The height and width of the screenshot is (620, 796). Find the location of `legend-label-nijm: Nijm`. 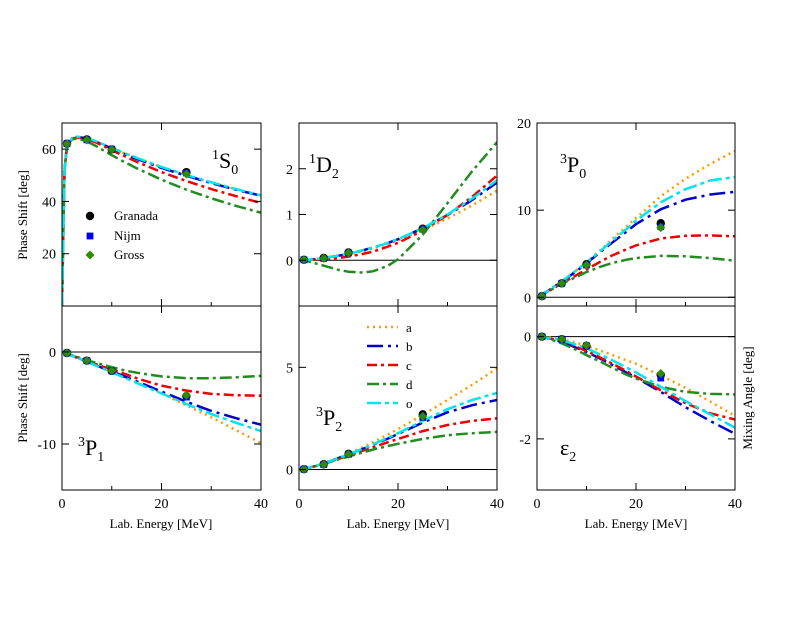

legend-label-nijm: Nijm is located at coordinates (127, 235).